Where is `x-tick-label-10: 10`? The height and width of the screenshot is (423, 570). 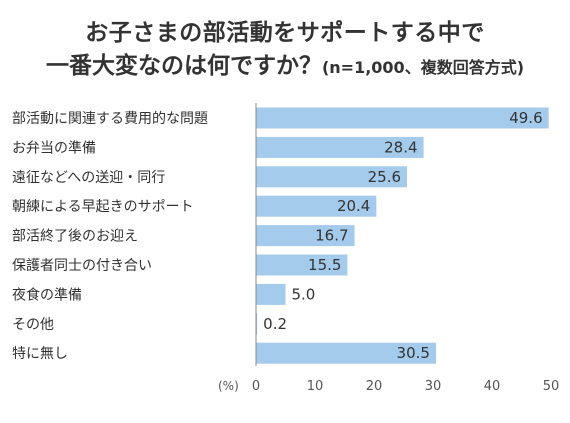
x-tick-label-10: 10 is located at coordinates (315, 386).